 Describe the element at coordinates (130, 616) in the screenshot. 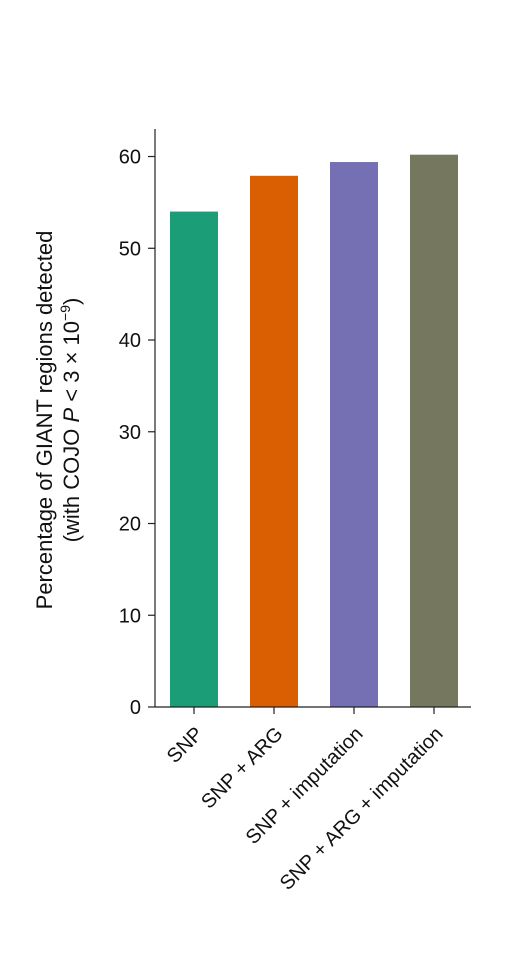

I see `y-tick-label: 10` at that location.